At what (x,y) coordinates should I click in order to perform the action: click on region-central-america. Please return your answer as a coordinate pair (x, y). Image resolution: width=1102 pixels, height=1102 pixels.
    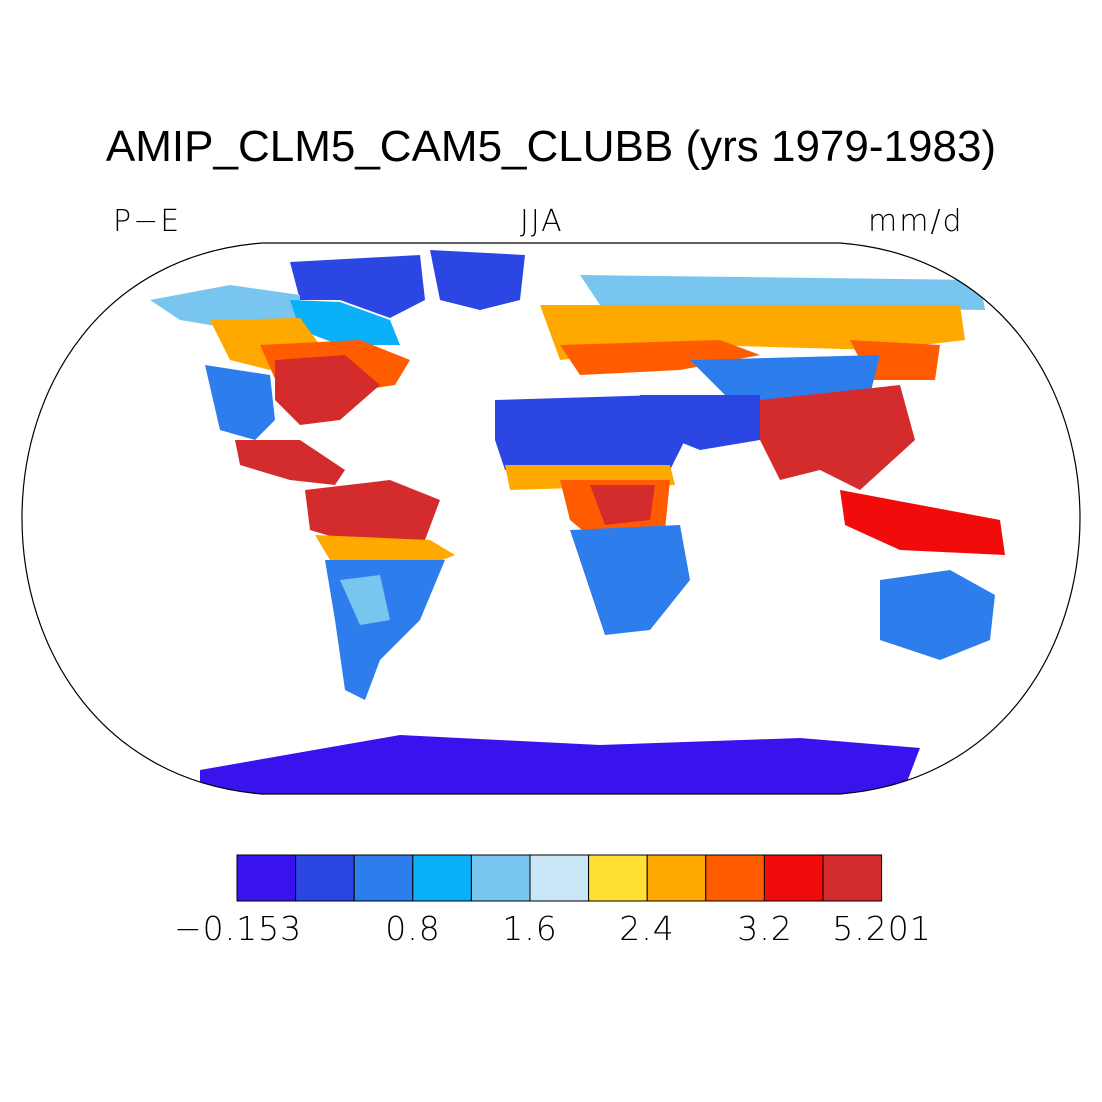
    Looking at the image, I should click on (290, 462).